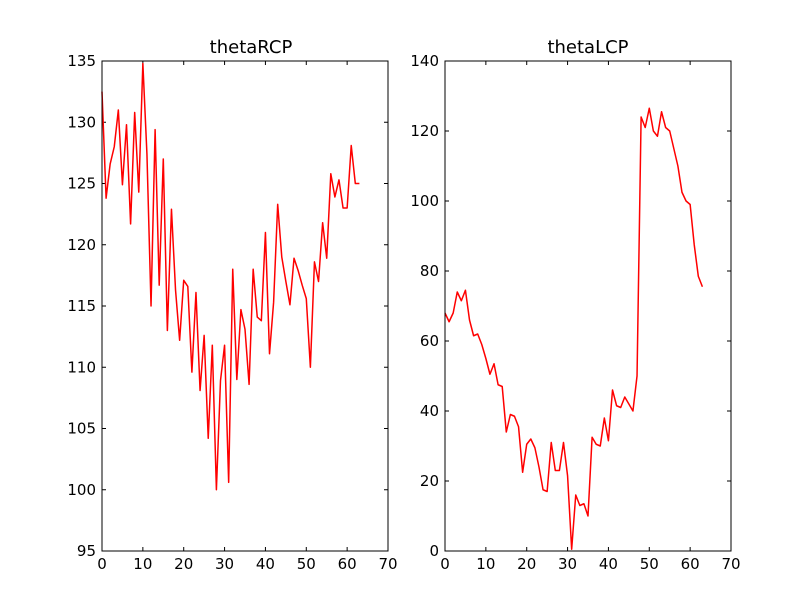  What do you see at coordinates (587, 47) in the screenshot?
I see `chart-title: thetaLCP` at bounding box center [587, 47].